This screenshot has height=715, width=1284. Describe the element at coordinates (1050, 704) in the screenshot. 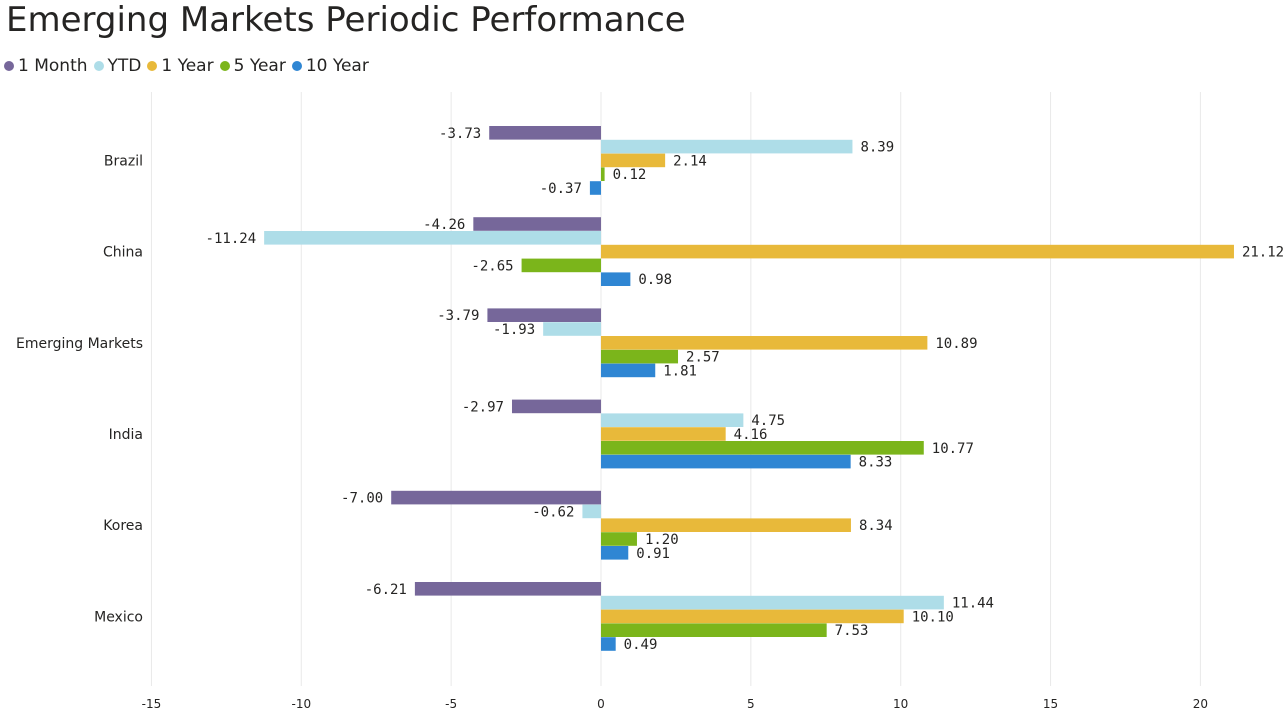

I see `x-tick-label: 15` at that location.